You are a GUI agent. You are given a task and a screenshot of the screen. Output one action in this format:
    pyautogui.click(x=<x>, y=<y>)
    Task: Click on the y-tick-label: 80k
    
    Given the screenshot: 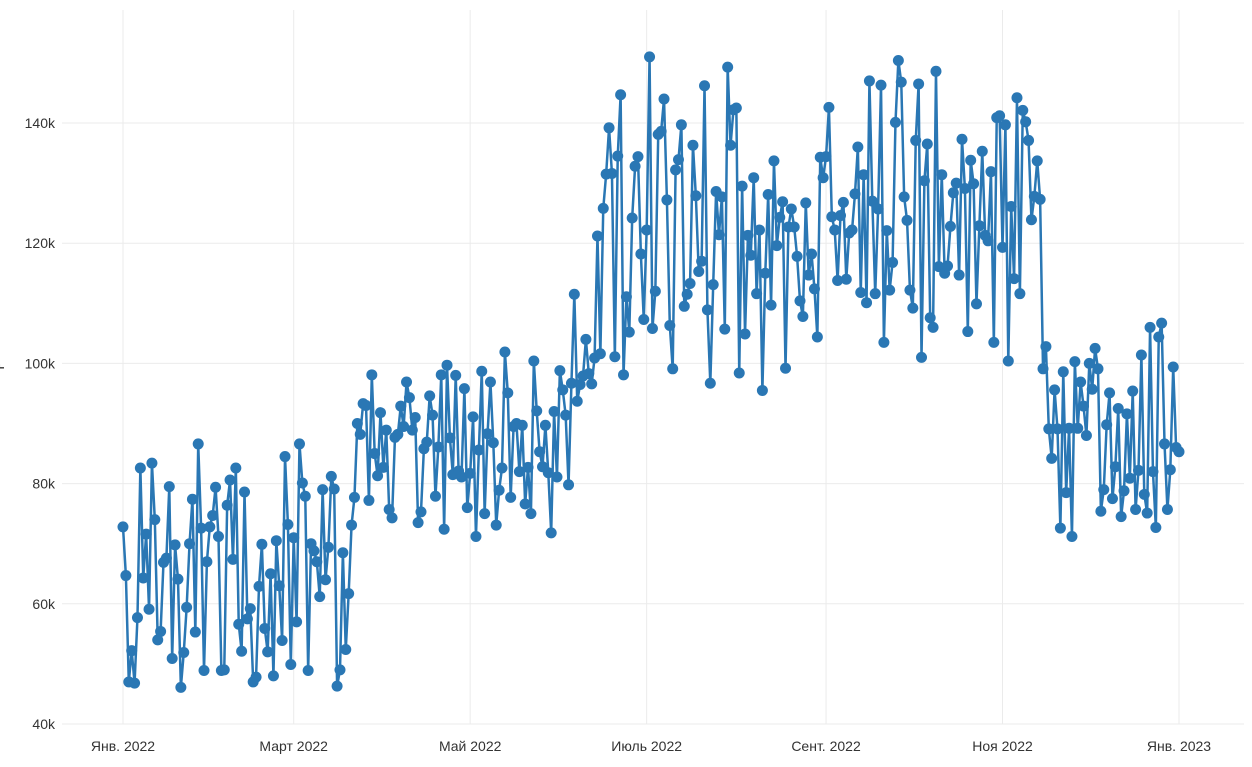 What is the action you would take?
    pyautogui.click(x=44, y=484)
    